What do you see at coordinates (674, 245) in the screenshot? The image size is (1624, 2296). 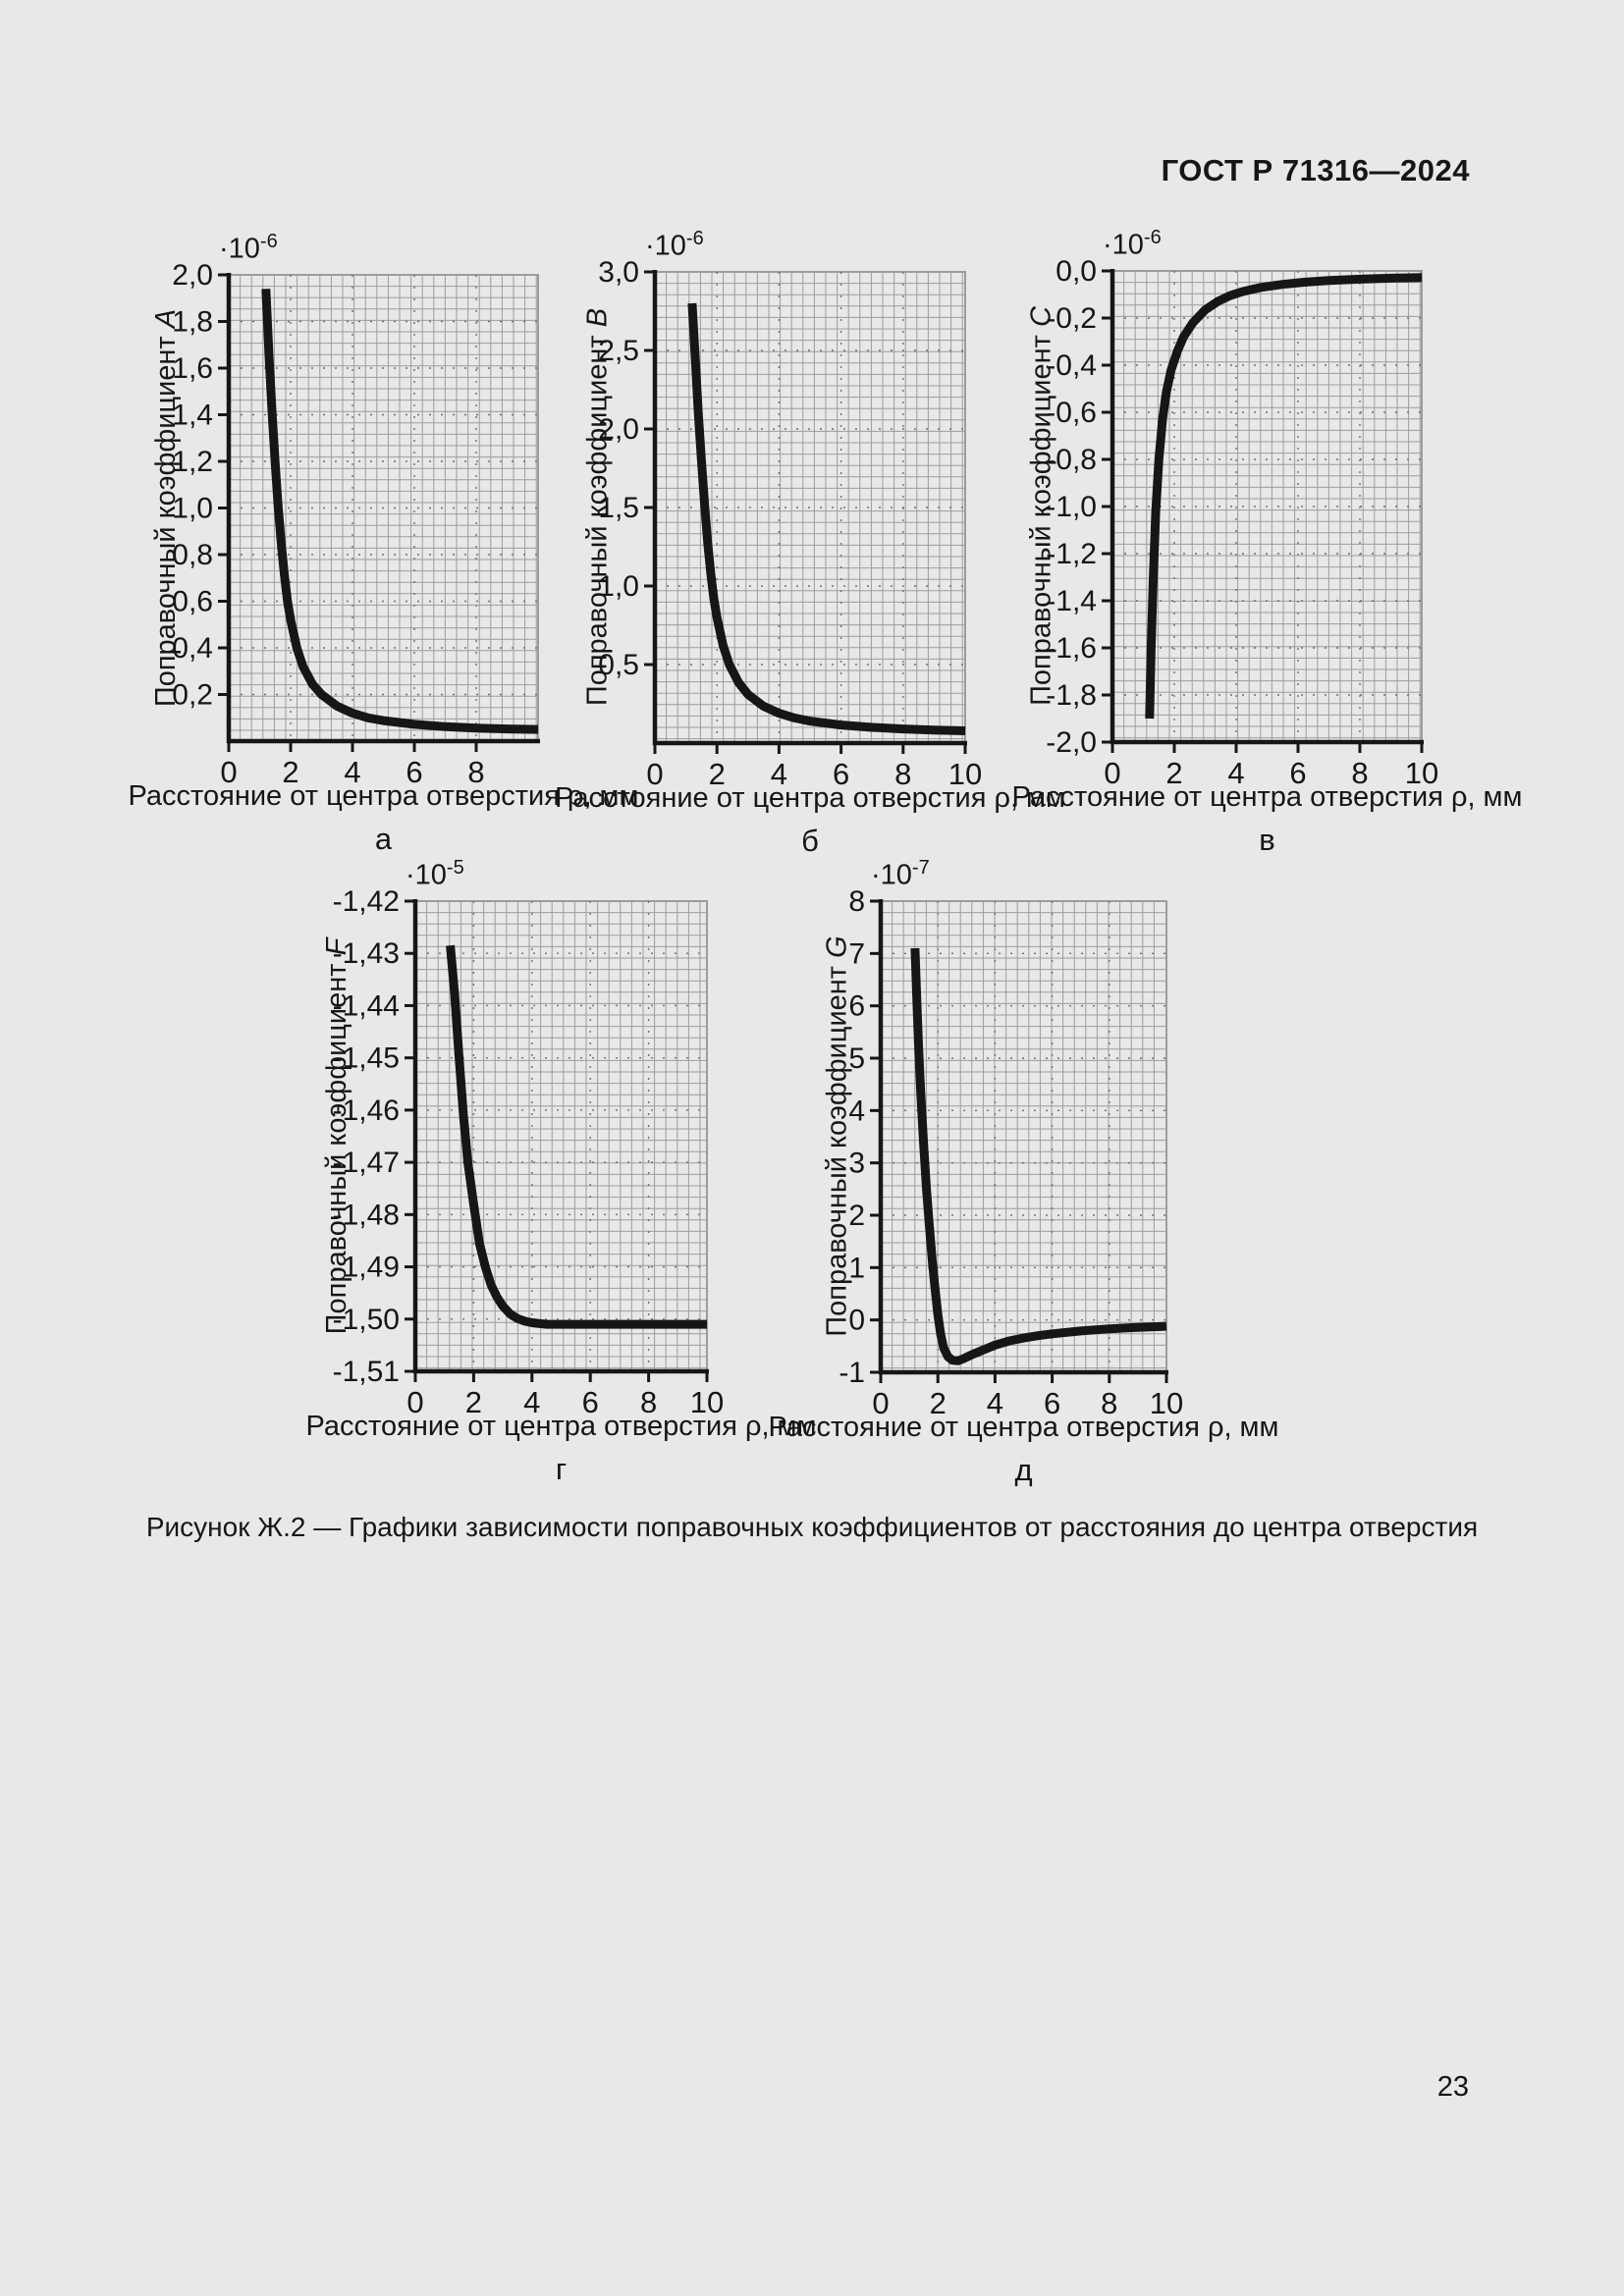 I see `chart-b-axis-multiplier: ·10-6` at bounding box center [674, 245].